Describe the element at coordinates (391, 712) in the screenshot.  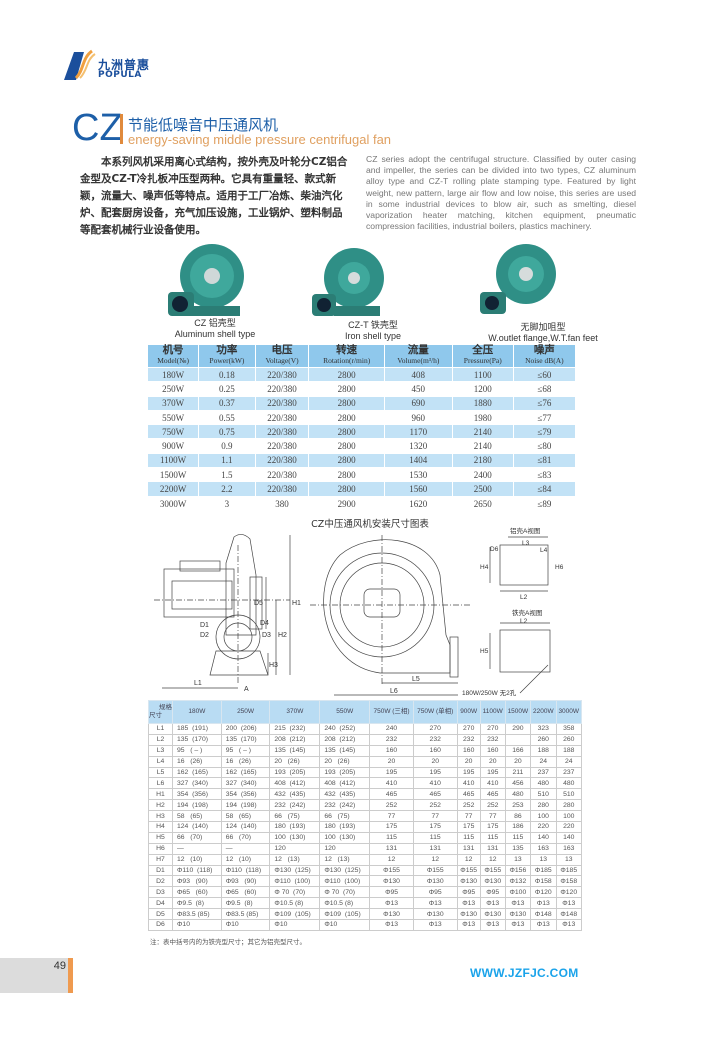
I see `dim-column-header: 750W (三相)` at that location.